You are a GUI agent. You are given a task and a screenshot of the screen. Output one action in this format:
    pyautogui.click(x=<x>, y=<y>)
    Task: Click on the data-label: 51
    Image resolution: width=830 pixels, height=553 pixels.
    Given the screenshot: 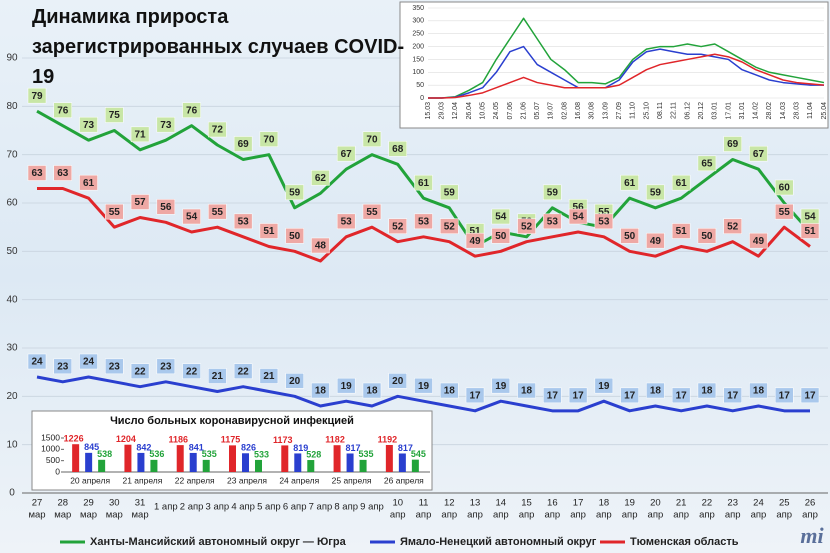 What is the action you would take?
    pyautogui.click(x=682, y=231)
    